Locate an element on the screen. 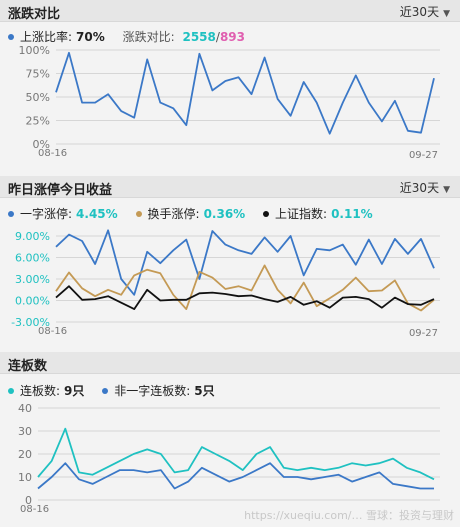  panel2-range-select: 近30天 ▼ is located at coordinates (425, 187).